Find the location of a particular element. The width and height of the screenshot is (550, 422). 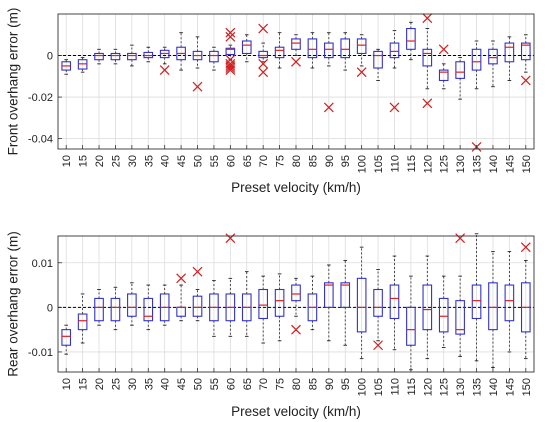

rear-x-tick-label: 30 is located at coordinates (133, 384).